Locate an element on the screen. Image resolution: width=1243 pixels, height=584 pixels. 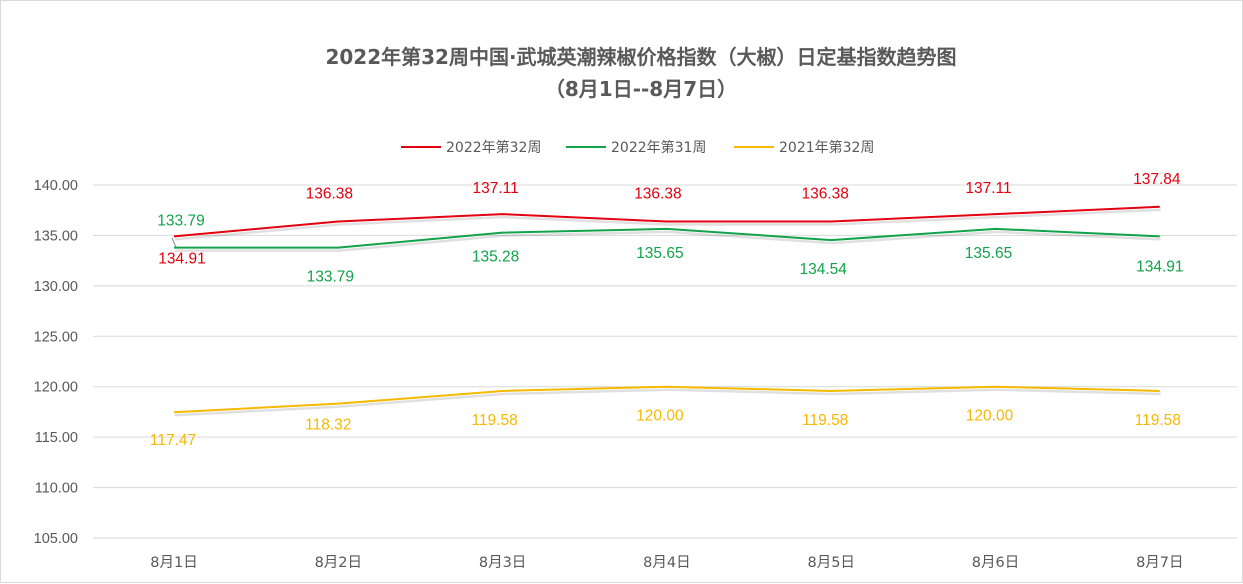
data-label: 118.32 is located at coordinates (328, 425).